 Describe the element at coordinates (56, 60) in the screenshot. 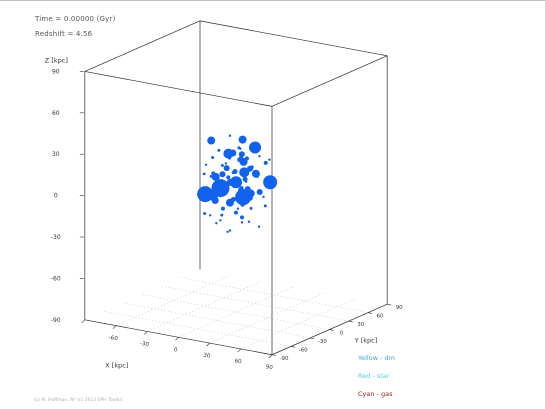

I see `z-axis-label: Z [kpc]` at that location.